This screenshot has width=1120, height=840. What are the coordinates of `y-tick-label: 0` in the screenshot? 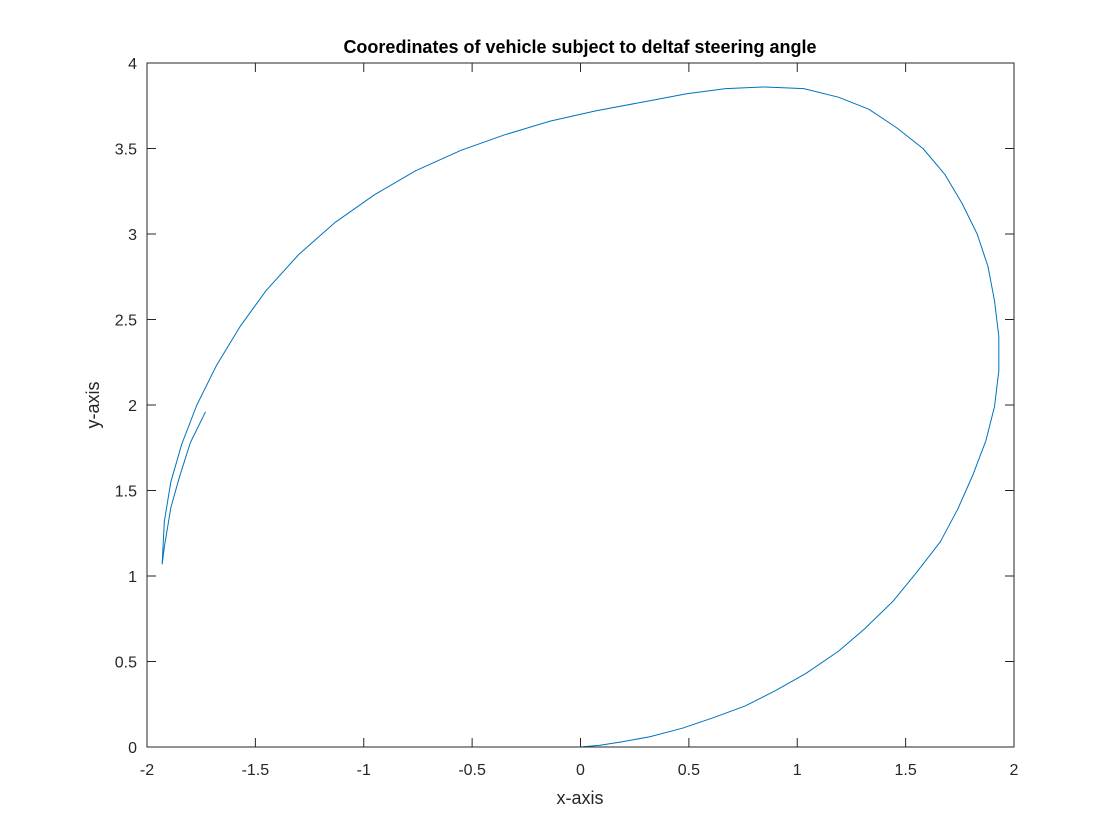 It's located at (132, 748).